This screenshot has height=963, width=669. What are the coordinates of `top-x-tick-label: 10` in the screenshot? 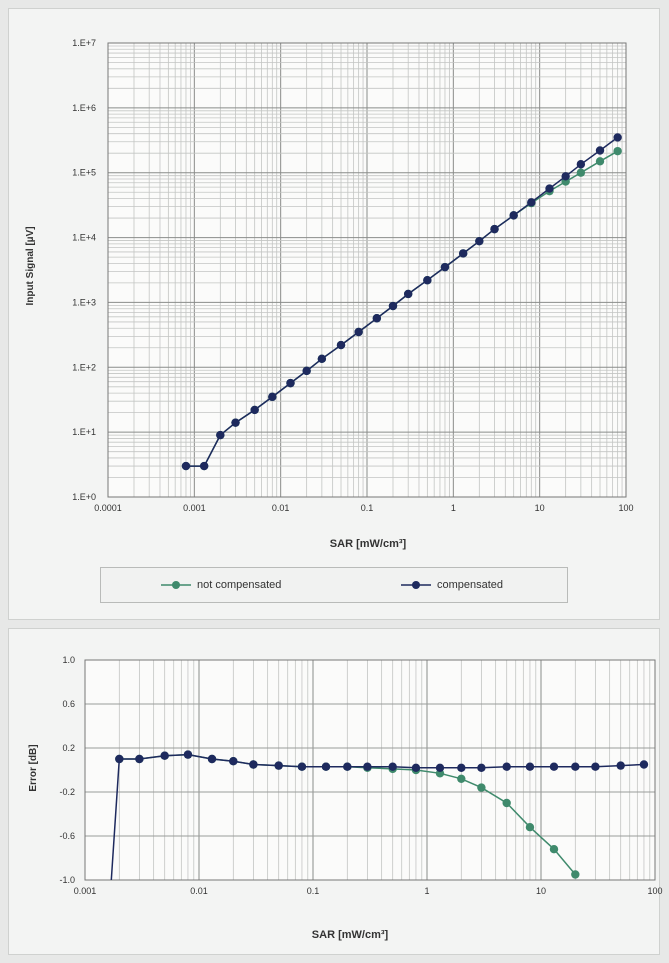 It's located at (540, 508).